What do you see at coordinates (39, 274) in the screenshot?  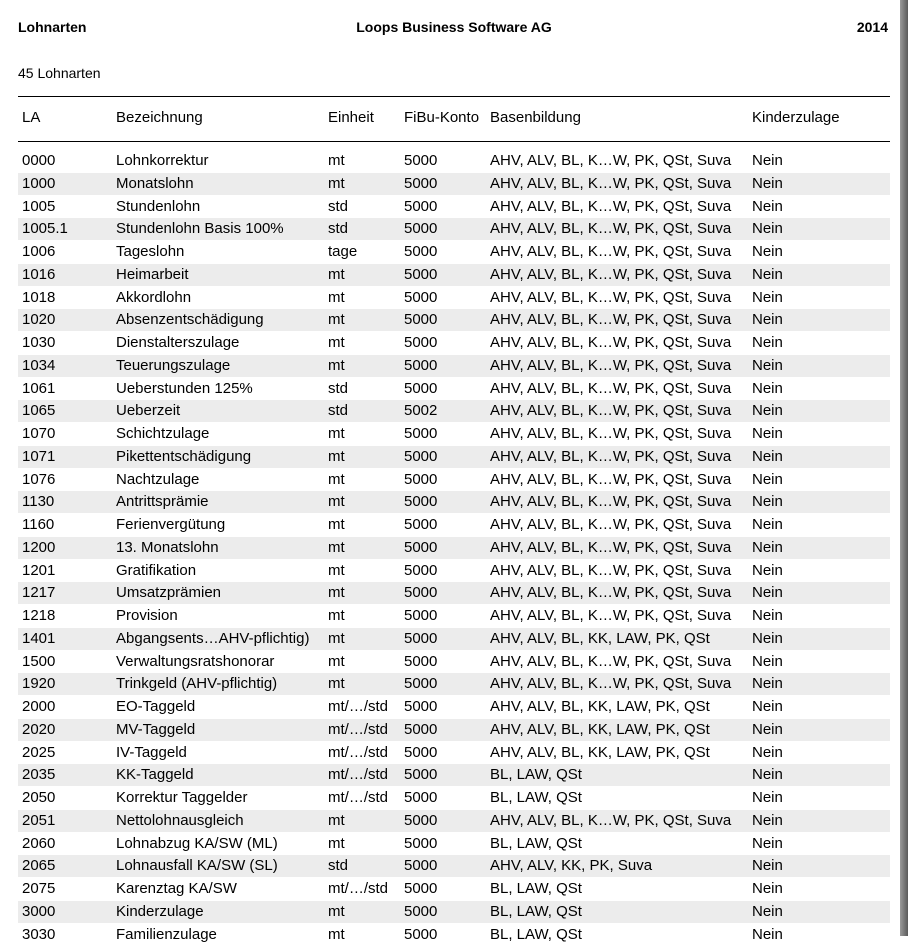 I see `cell: 1016` at bounding box center [39, 274].